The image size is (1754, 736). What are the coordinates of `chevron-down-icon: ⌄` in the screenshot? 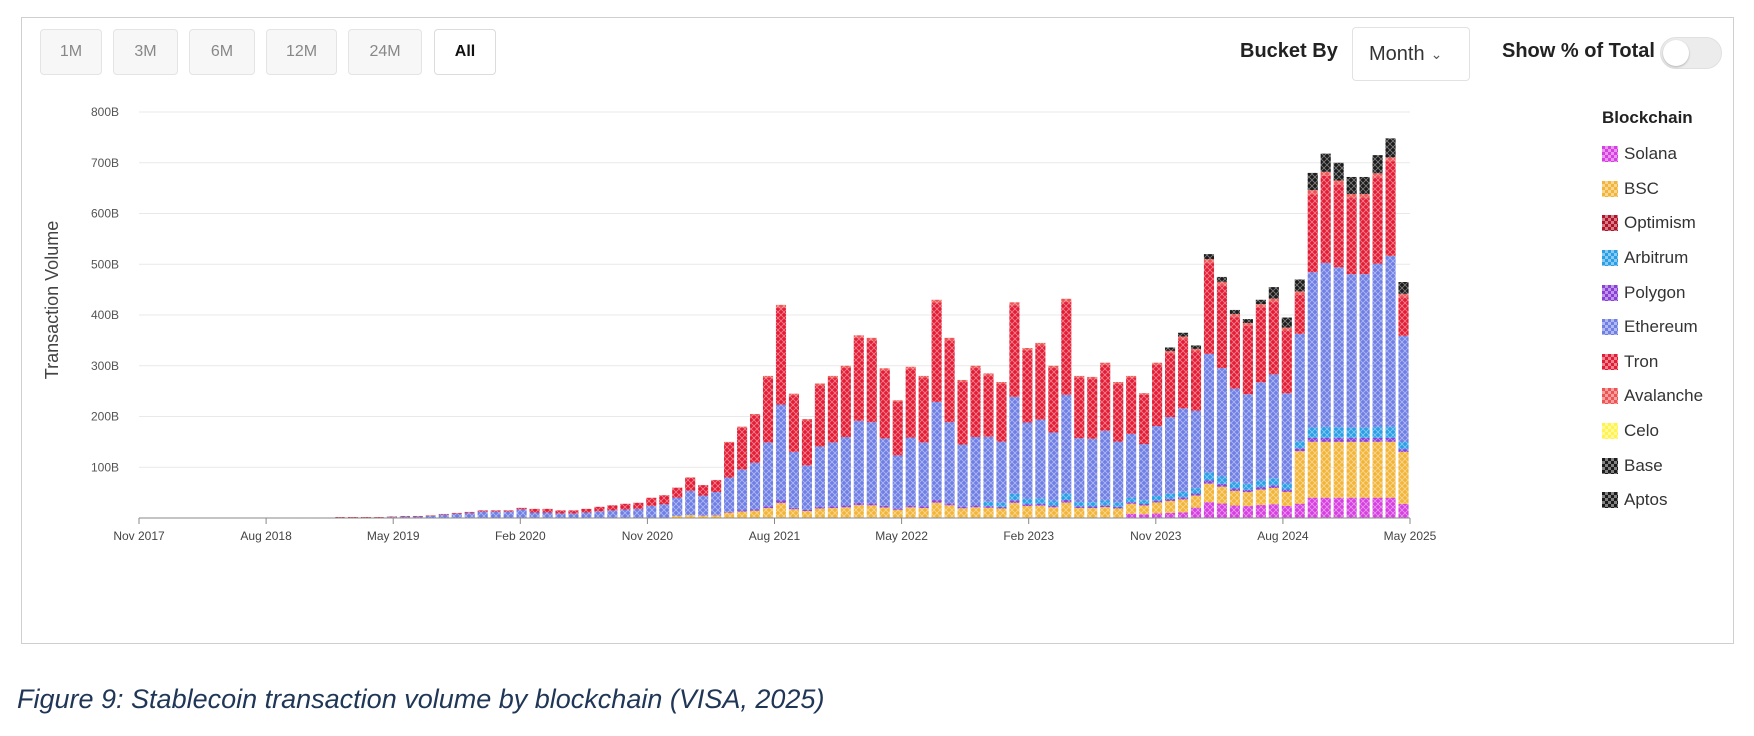 It's located at (1436, 53).